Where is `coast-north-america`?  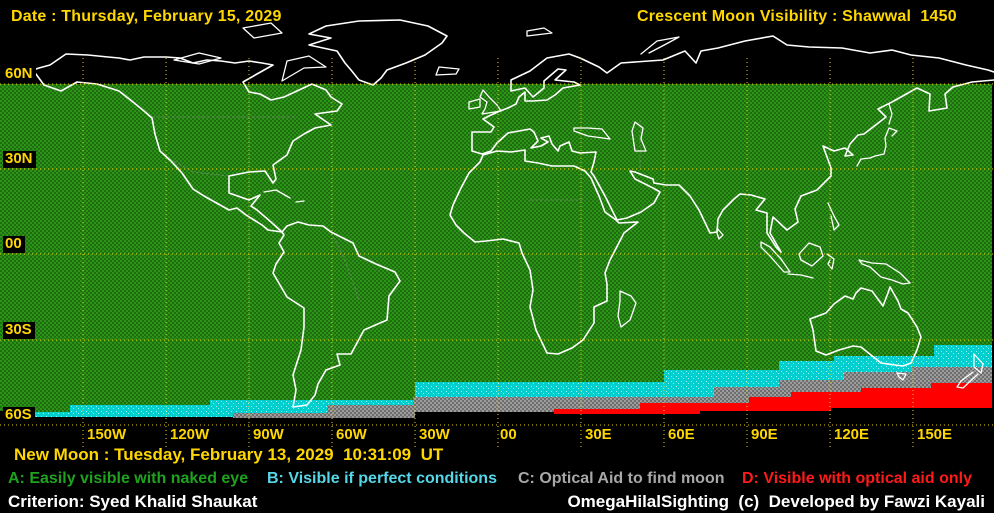
coast-north-america is located at coordinates (187, 143).